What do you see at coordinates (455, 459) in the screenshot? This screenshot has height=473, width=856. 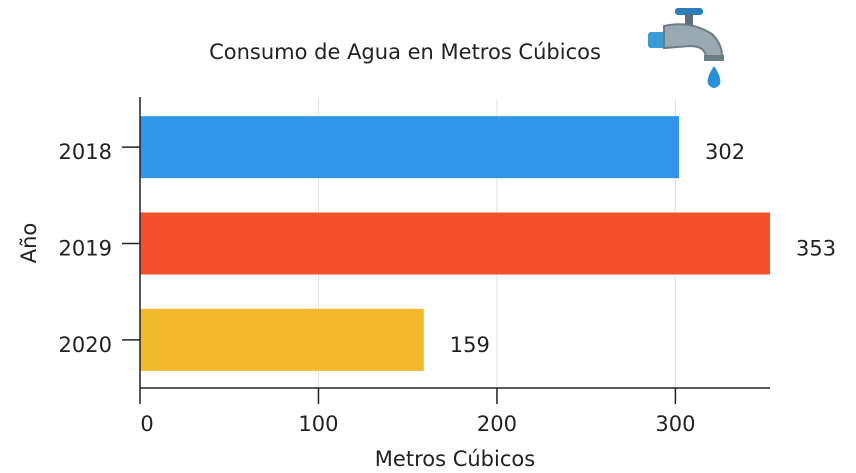 I see `x-axis-label: Metros Cúbicos` at bounding box center [455, 459].